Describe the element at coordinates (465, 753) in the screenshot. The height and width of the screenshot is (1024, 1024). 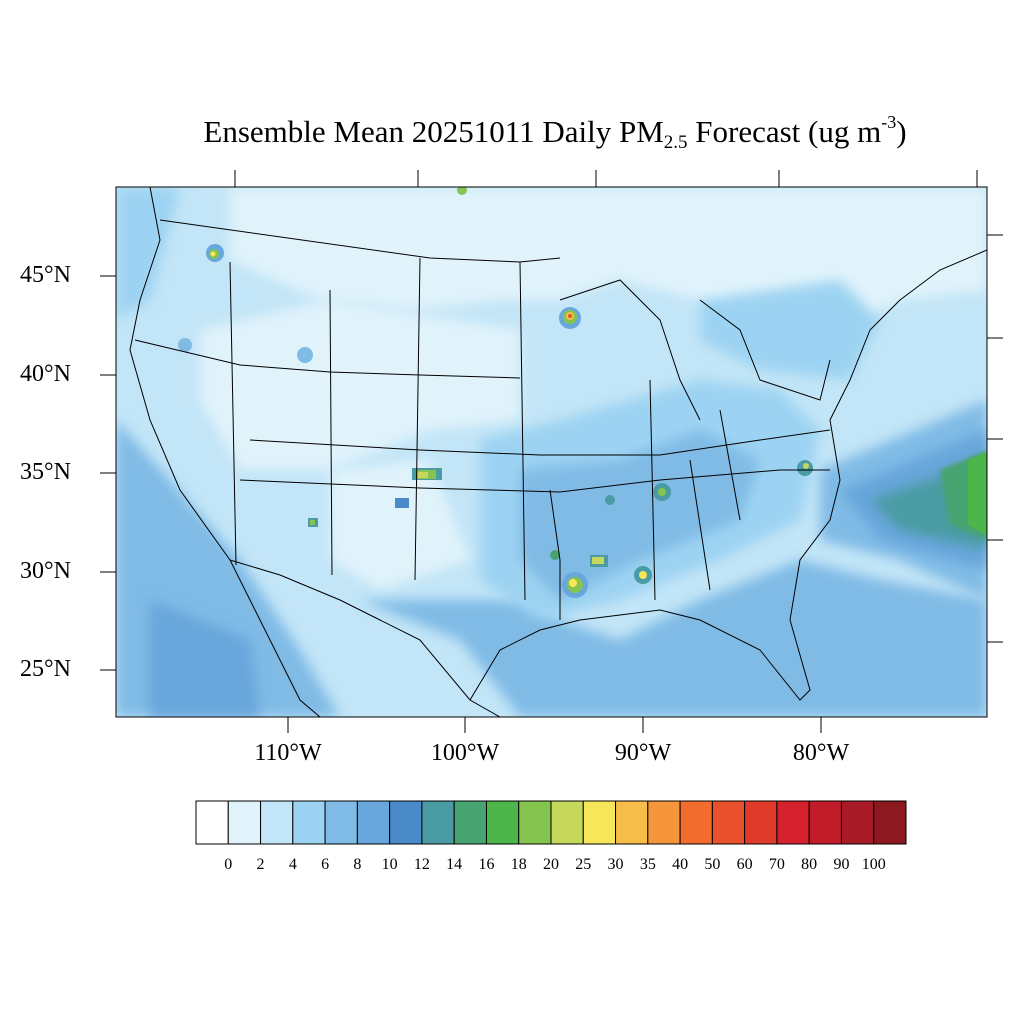
I see `lon-label-100w: 100°W` at that location.